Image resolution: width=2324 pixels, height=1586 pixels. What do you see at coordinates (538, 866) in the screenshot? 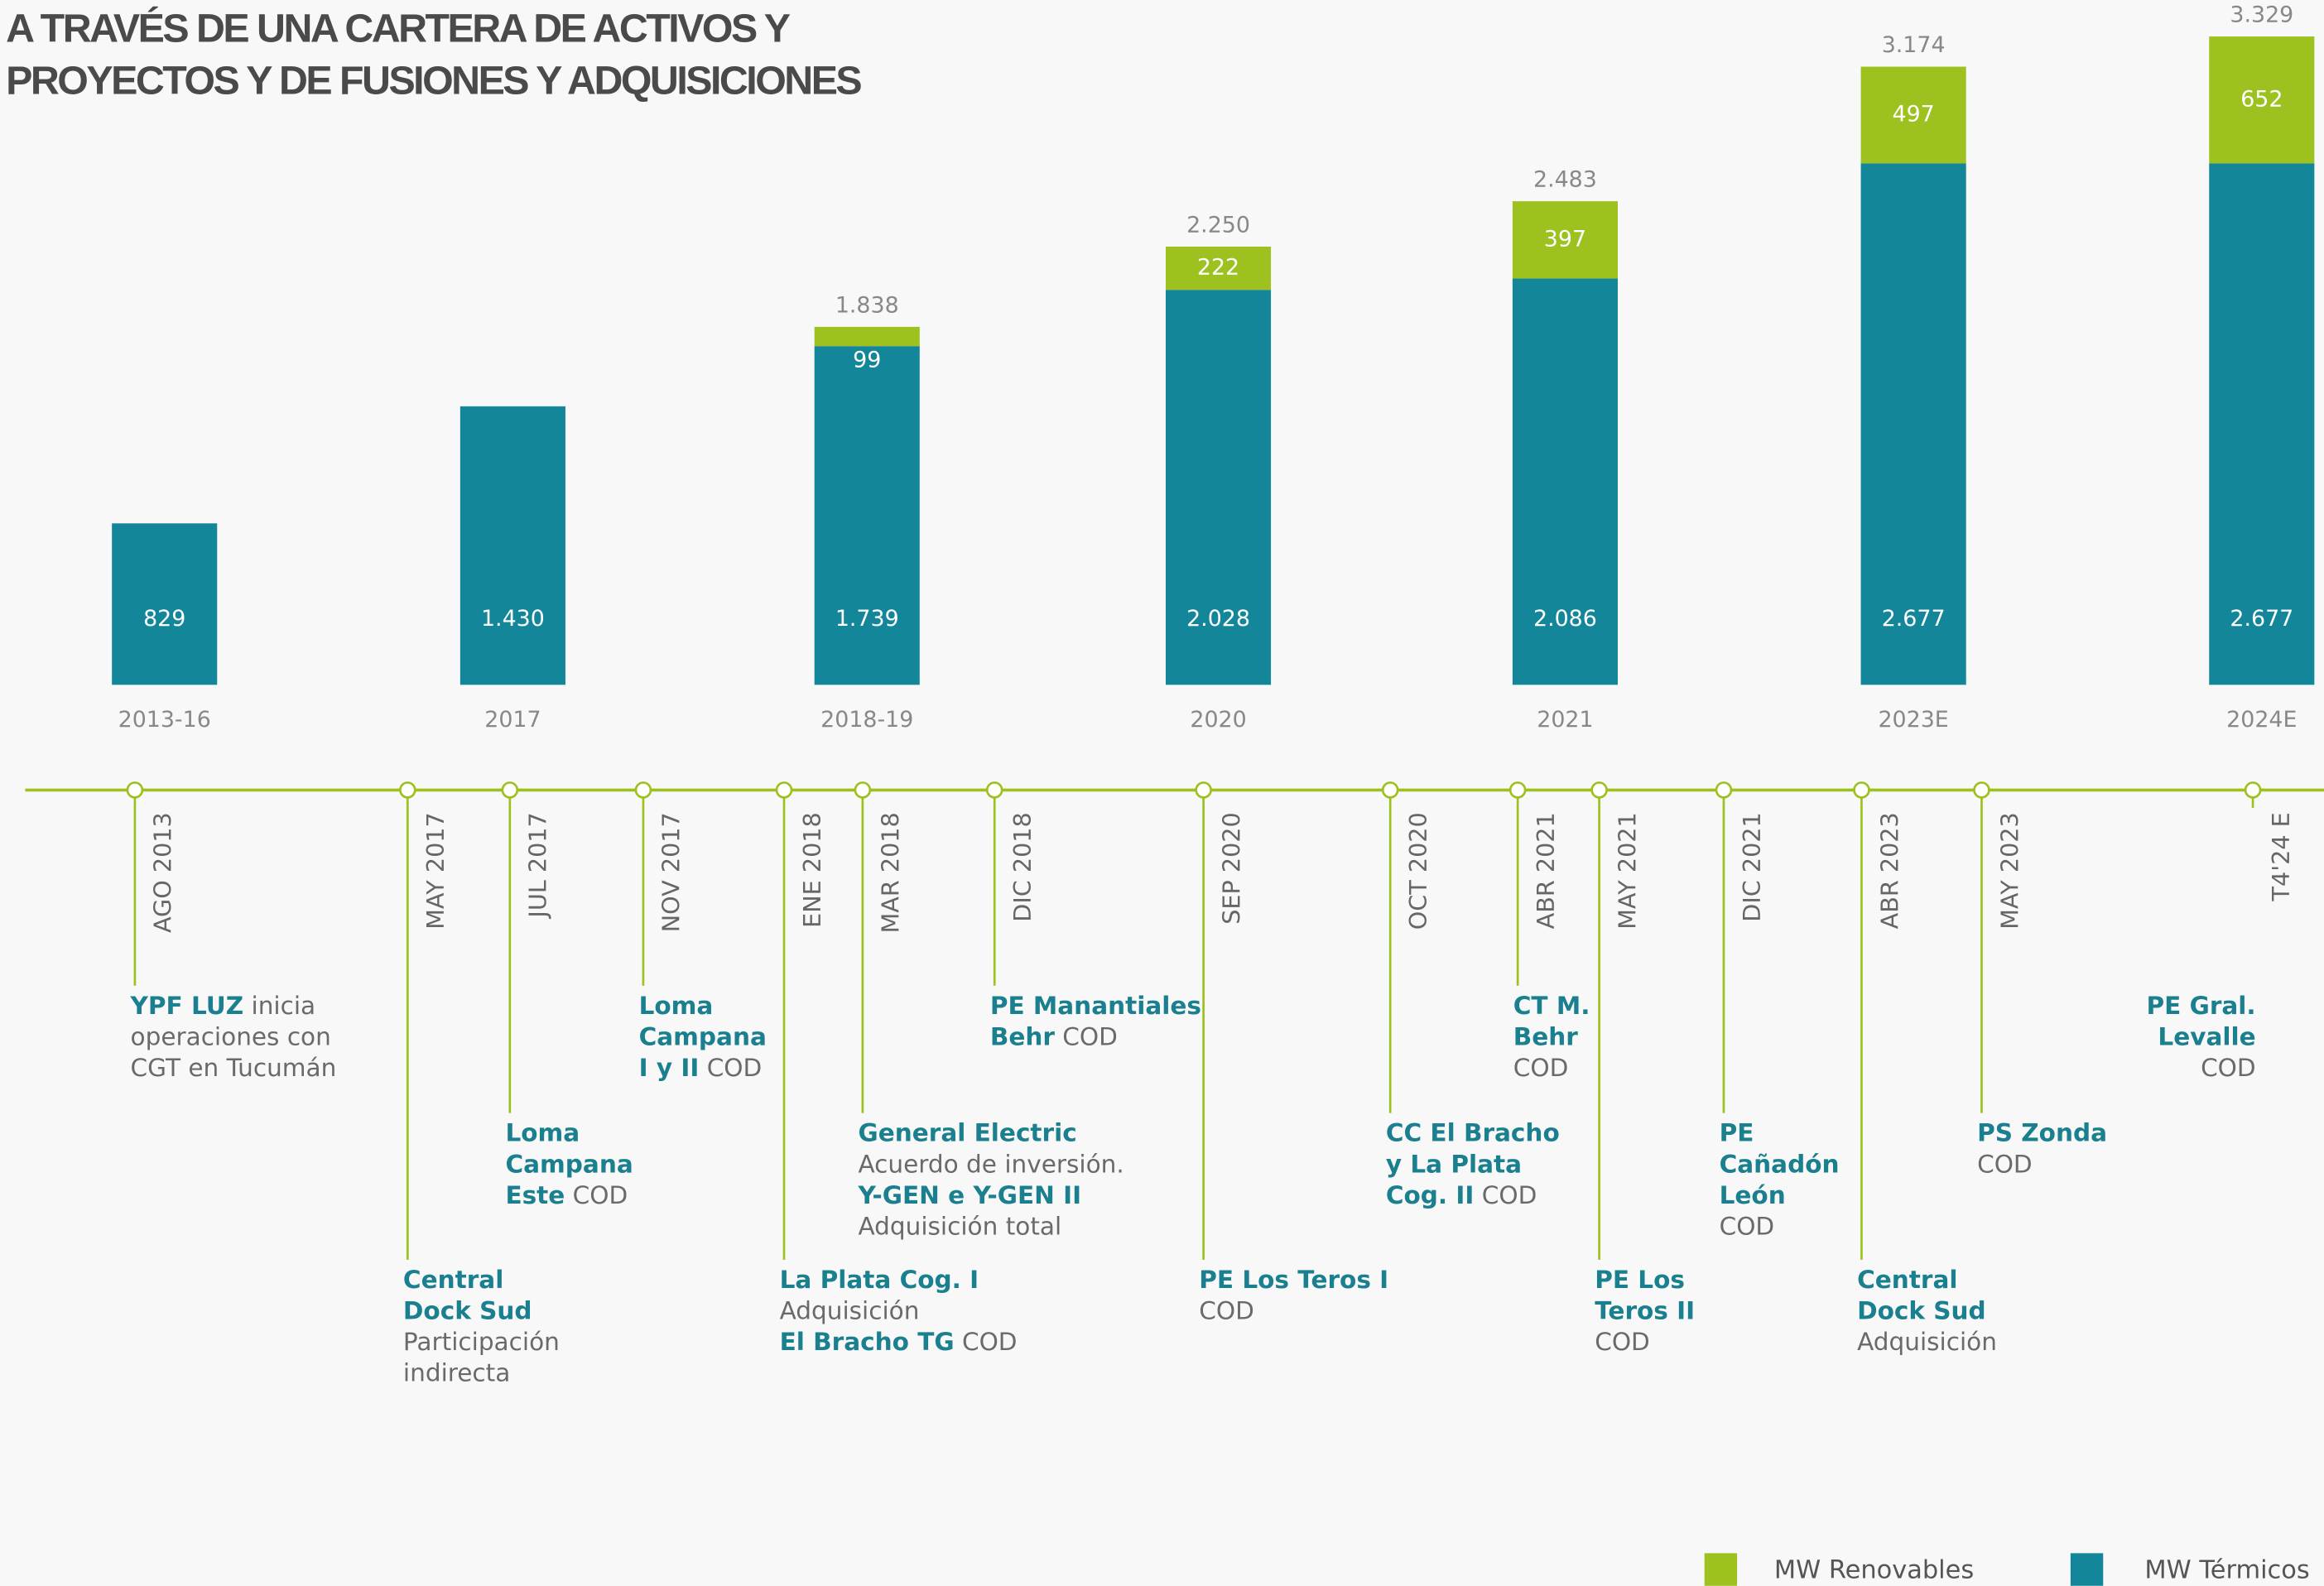
I see `event-date: JUL 2017` at bounding box center [538, 866].